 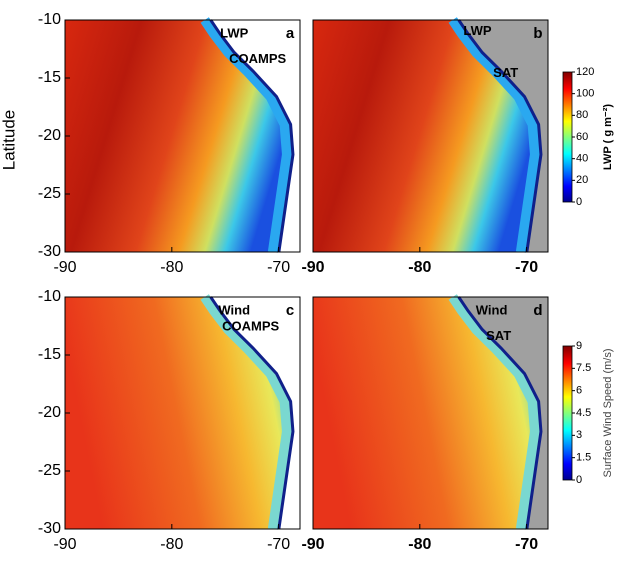 What do you see at coordinates (582, 180) in the screenshot?
I see `colorbar-tick-label: 20` at bounding box center [582, 180].